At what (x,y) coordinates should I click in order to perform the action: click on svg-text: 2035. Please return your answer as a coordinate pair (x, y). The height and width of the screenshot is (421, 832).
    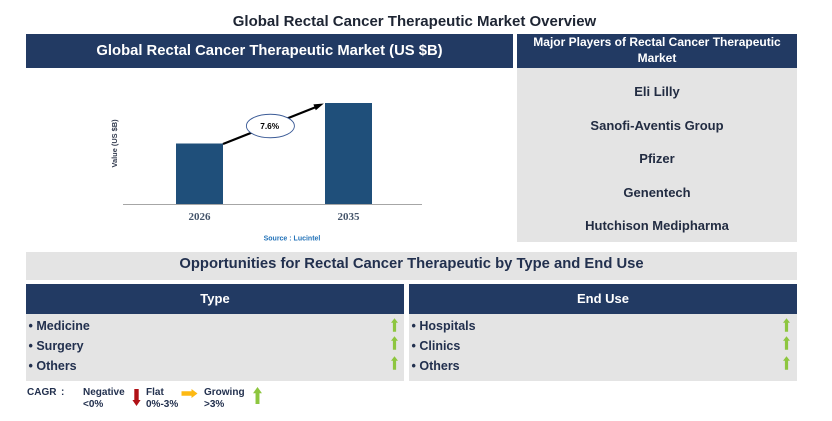
    Looking at the image, I should click on (349, 217).